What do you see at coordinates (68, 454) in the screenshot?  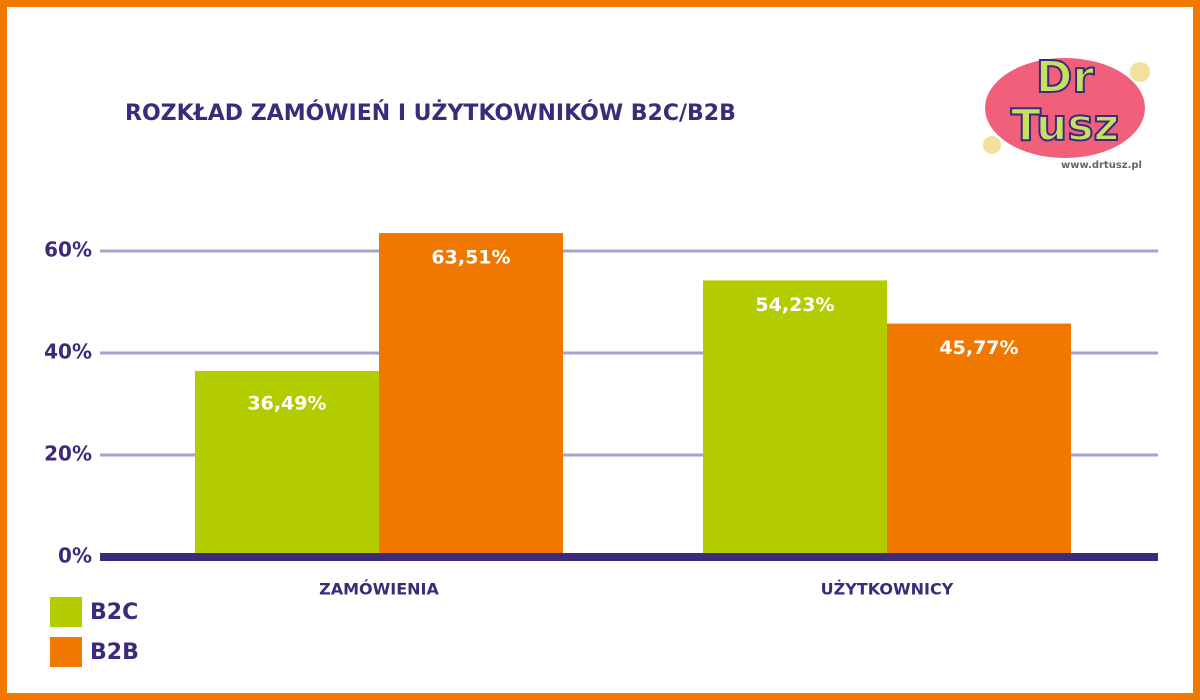 I see `y-tick-label: 20%` at bounding box center [68, 454].